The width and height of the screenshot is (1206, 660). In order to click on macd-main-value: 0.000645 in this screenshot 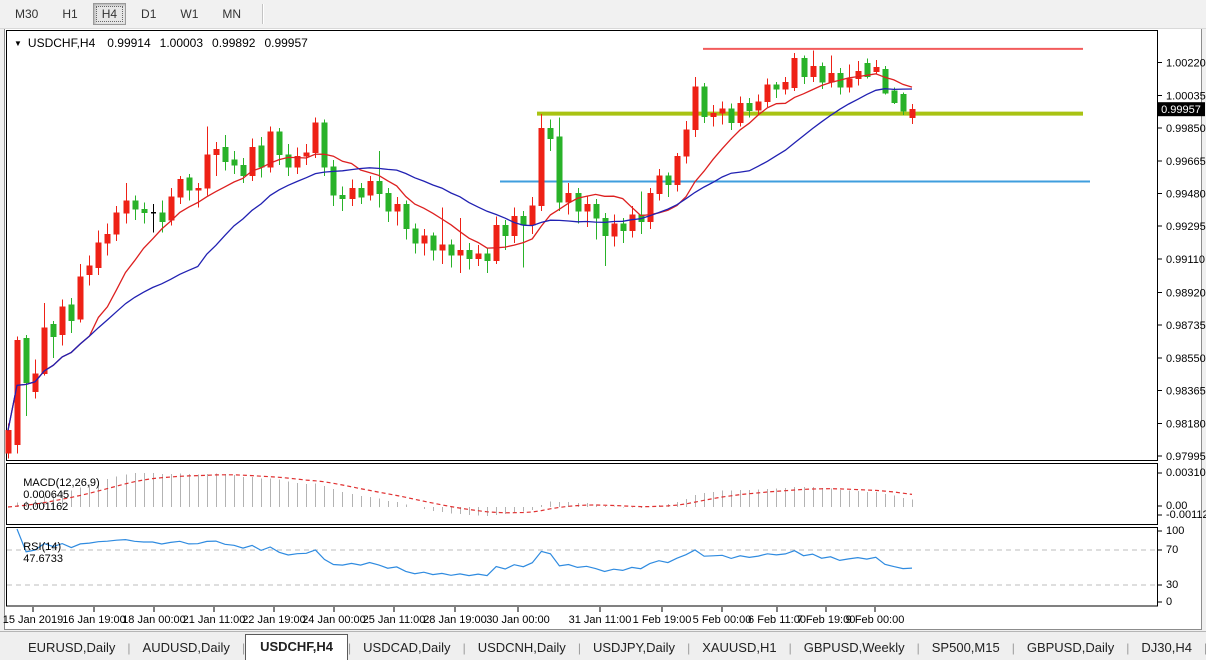, I will do `click(46, 495)`.